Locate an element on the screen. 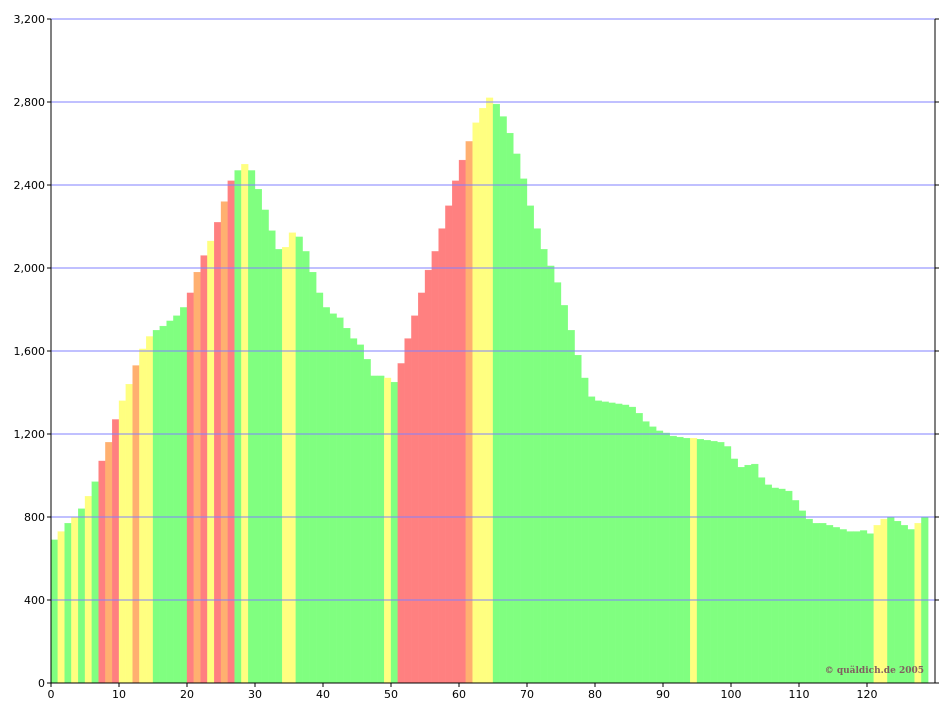  y-tick-label: 2,800 is located at coordinates (30, 102).